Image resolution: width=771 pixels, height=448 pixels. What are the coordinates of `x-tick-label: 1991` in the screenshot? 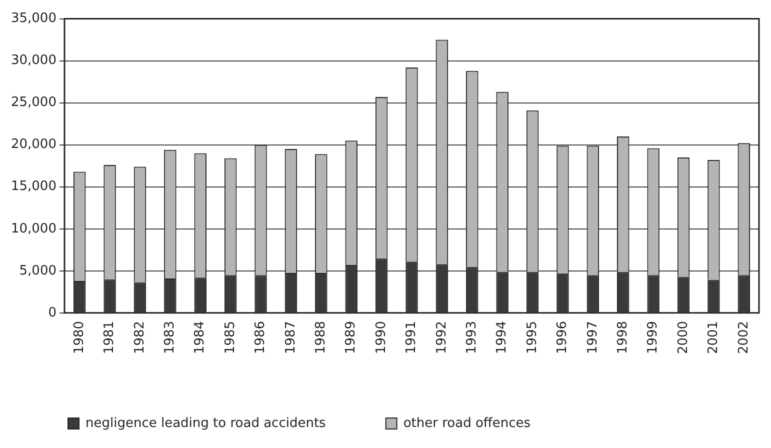 It's located at (412, 337).